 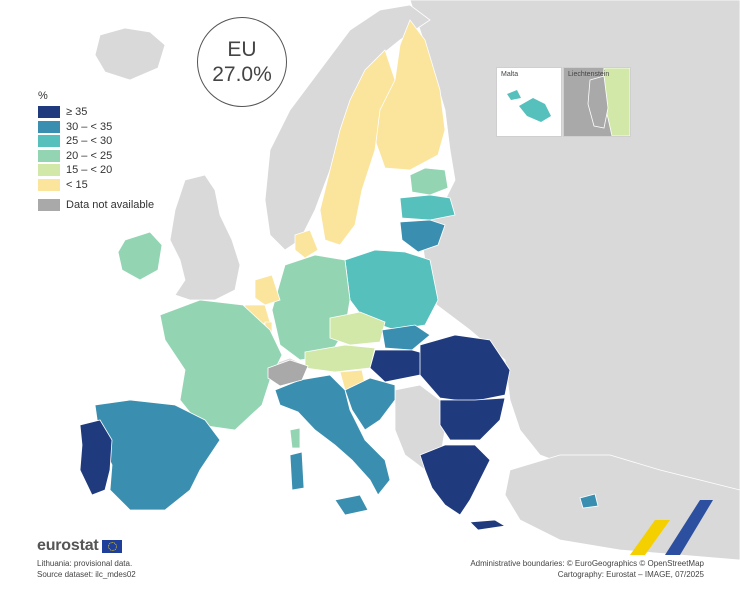 I want to click on liechtenstein-inset: Liechtenstein, so click(x=597, y=102).